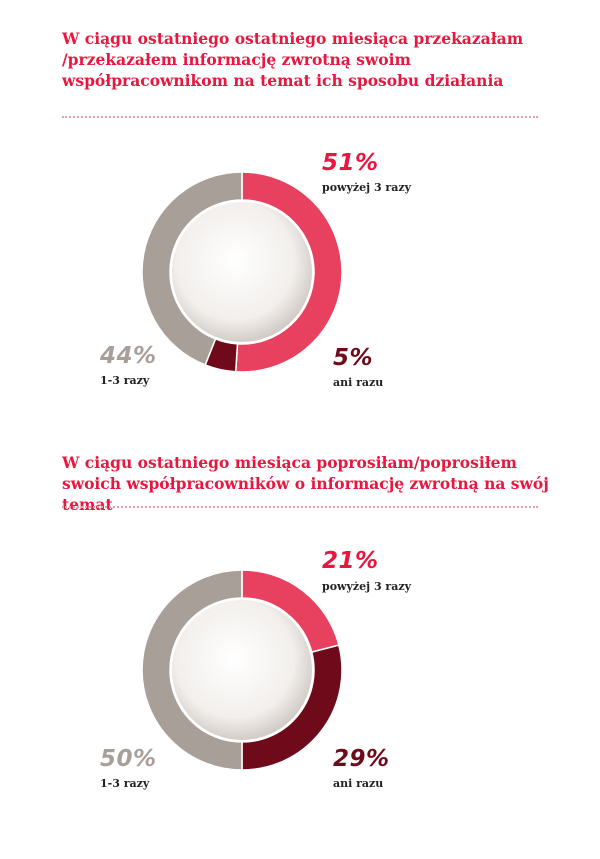 The height and width of the screenshot is (859, 600). Describe the element at coordinates (353, 358) in the screenshot. I see `chart-1-value-none: 5%` at that location.